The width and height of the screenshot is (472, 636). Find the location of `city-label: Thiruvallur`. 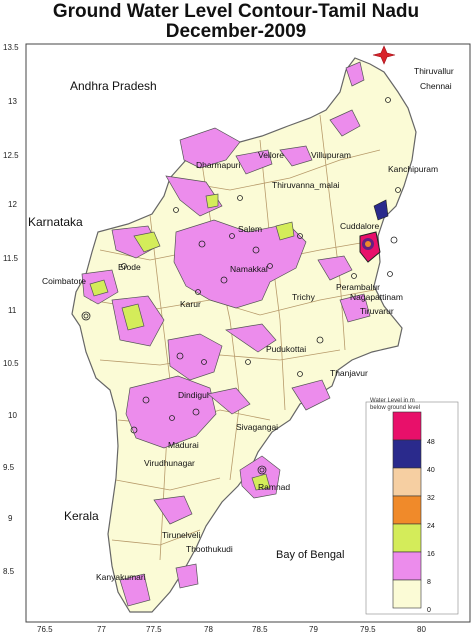

city-label: Thiruvallur is located at coordinates (434, 71).